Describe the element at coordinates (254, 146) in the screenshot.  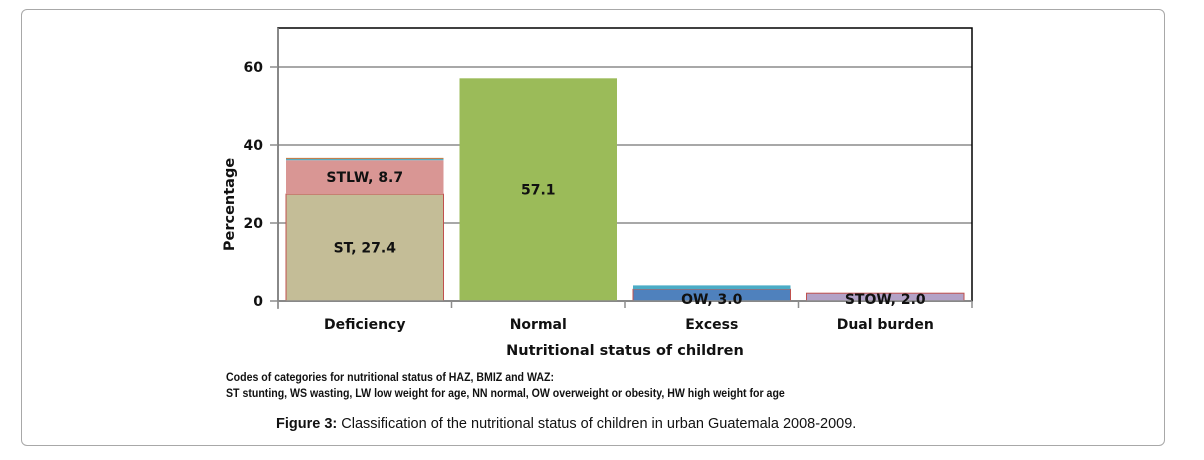
I see `y-tick-label: 40` at that location.